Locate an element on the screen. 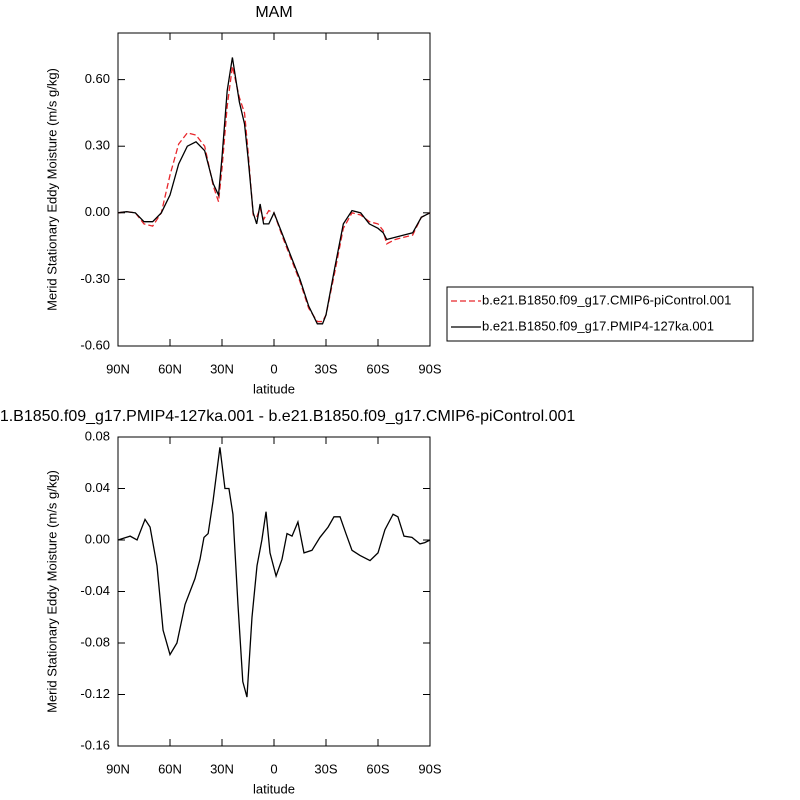 The width and height of the screenshot is (800, 800). legend-label: b.e21.B1850.f09_g17.PMIP4-127ka.001 is located at coordinates (598, 325).